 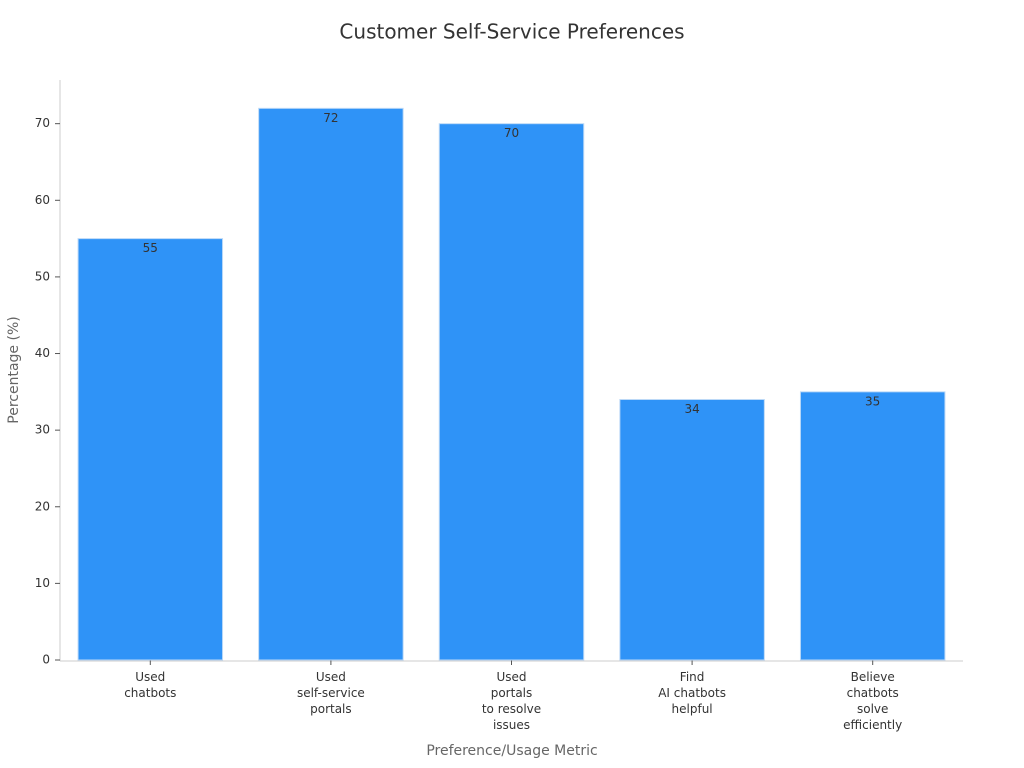 I want to click on y-tick-label: 50, so click(x=42, y=276).